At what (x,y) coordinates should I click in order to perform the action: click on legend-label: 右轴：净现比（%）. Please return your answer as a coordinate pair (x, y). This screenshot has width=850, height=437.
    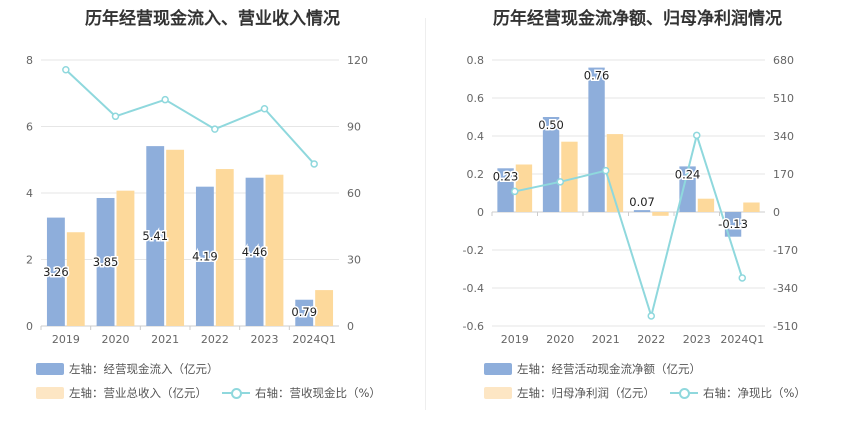
    Looking at the image, I should click on (754, 393).